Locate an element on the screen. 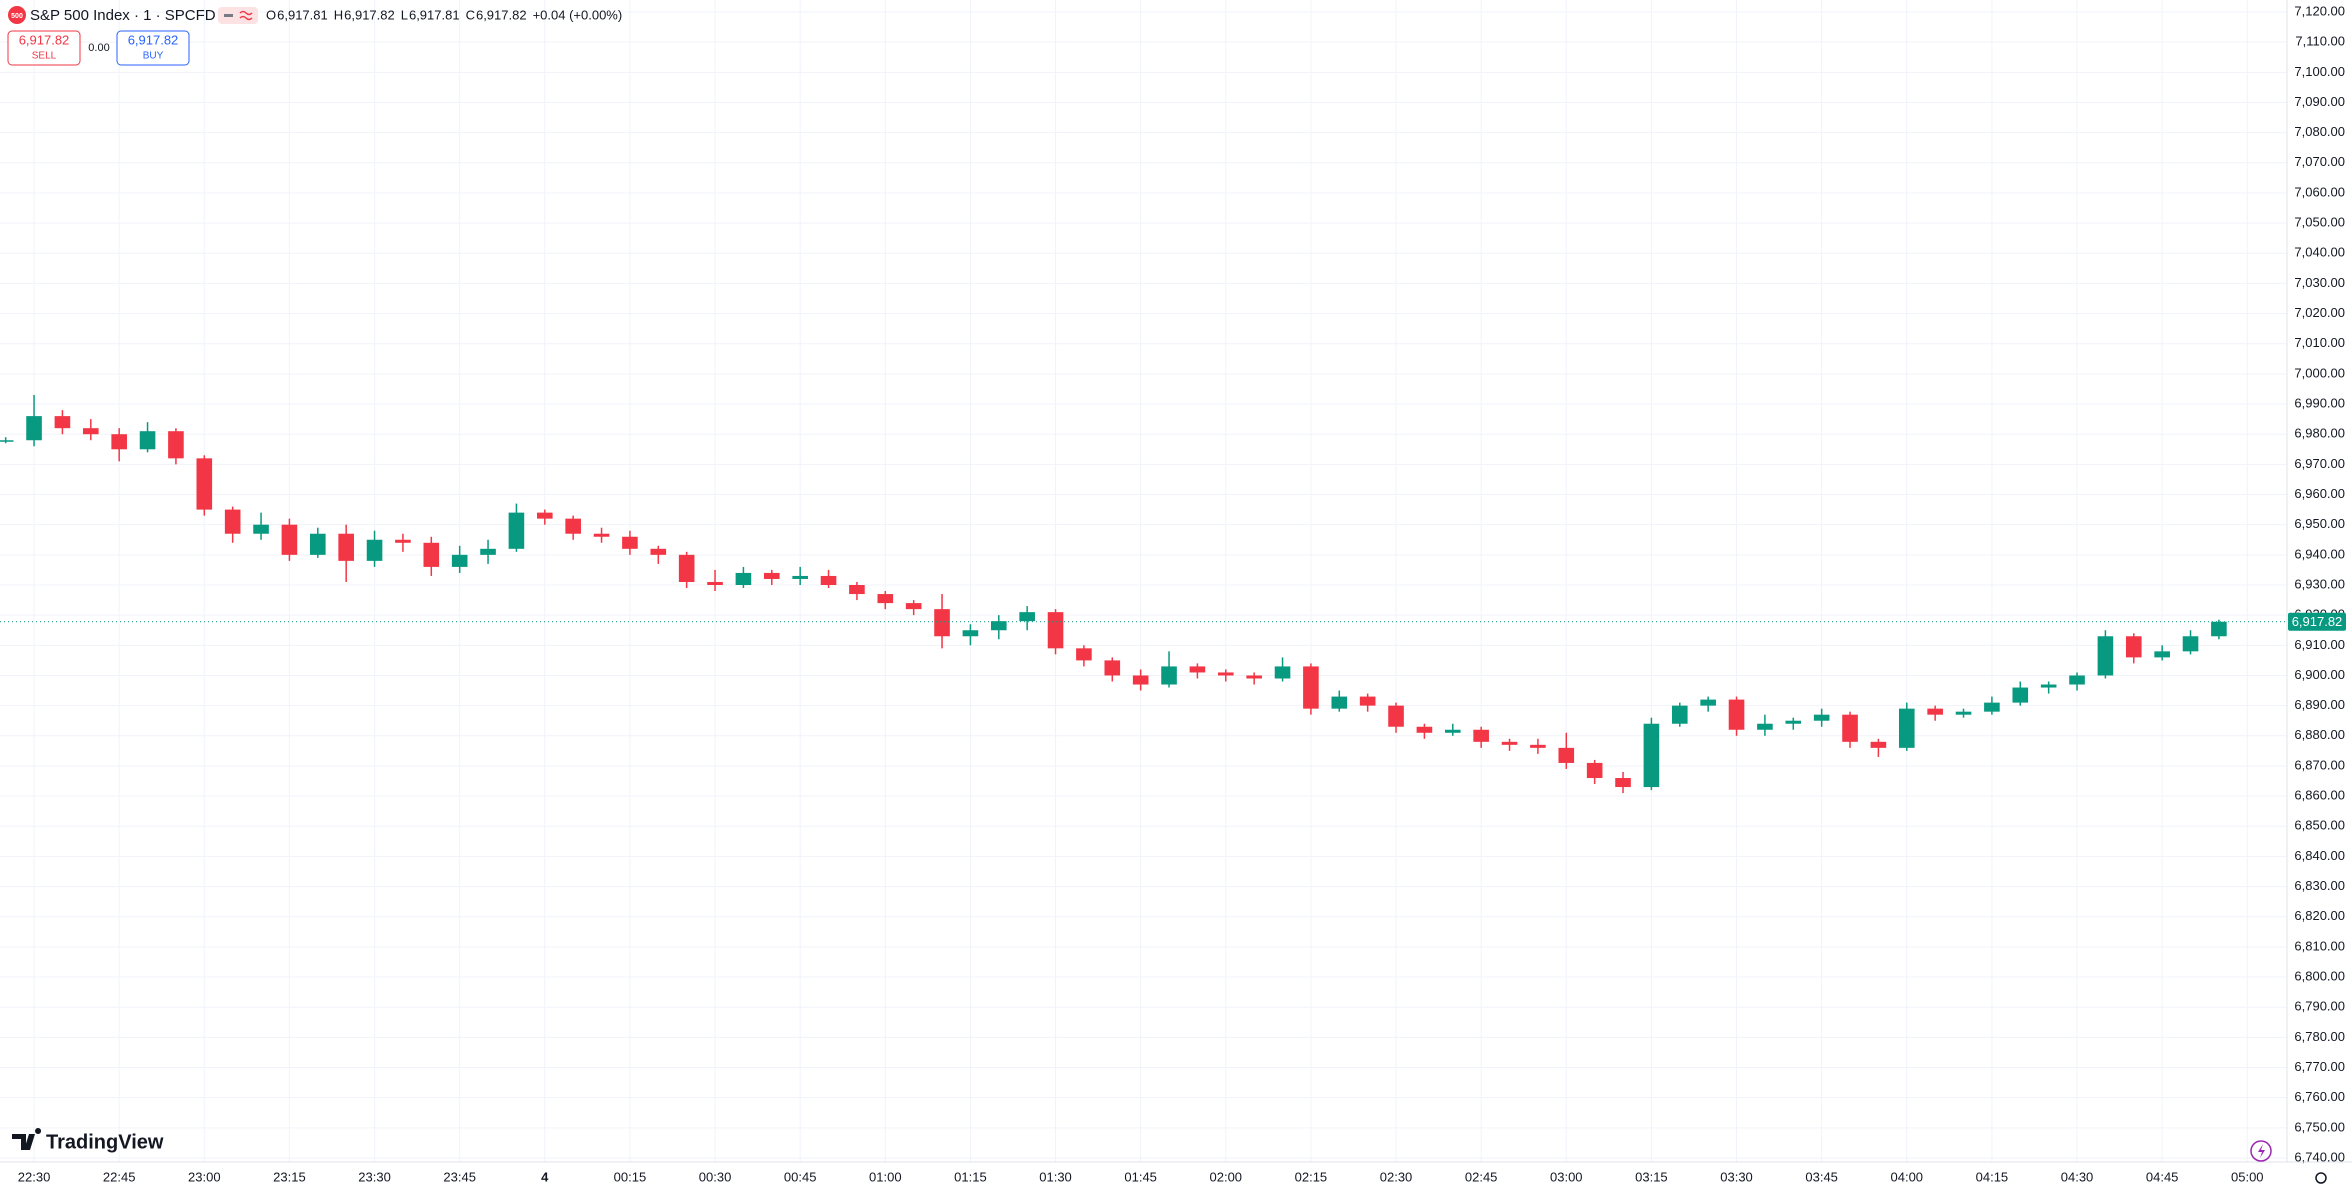 This screenshot has width=2352, height=1198. last-price-label: 6,917.82 is located at coordinates (2317, 621).